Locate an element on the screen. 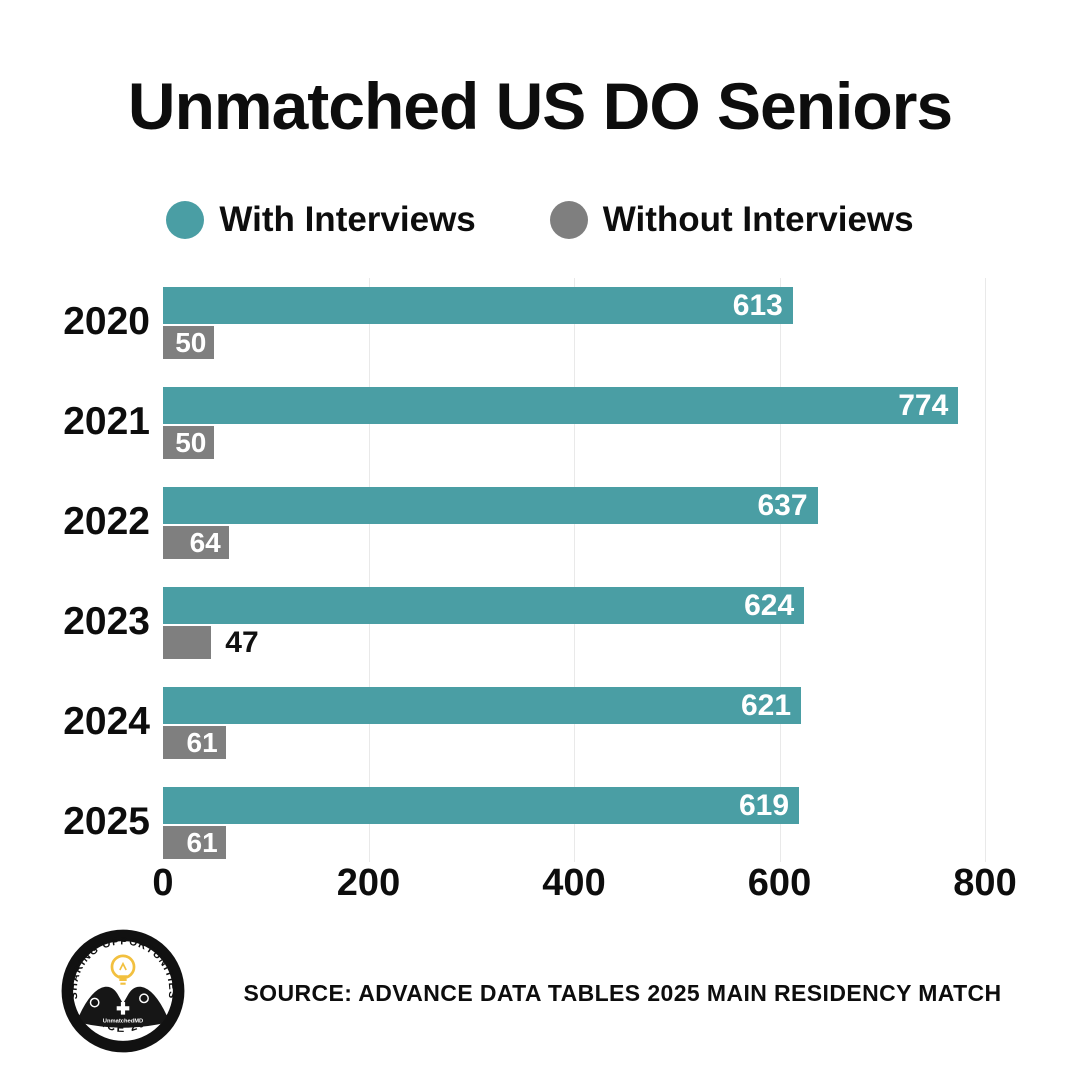 This screenshot has width=1080, height=1080. legend-dot-gray-icon is located at coordinates (568, 220).